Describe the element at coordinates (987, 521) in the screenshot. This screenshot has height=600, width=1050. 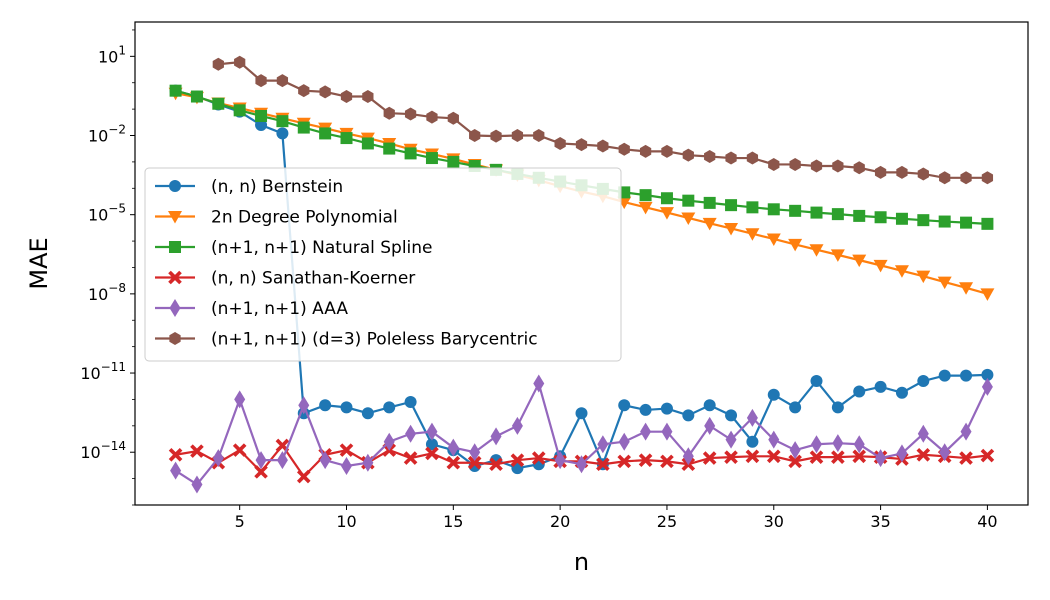
I see `x-tick-label: 40` at that location.